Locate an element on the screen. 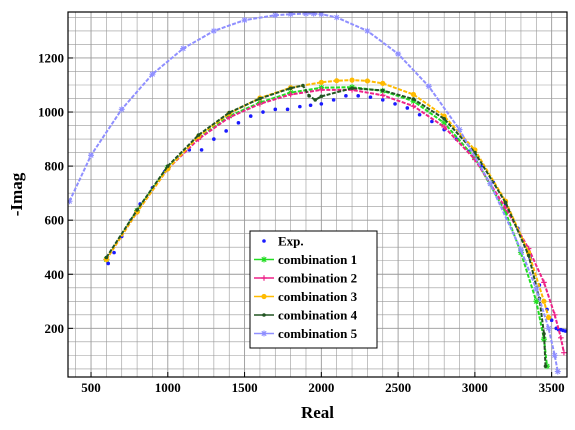 The image size is (575, 430). legend-item: combination 5 is located at coordinates (306, 333).